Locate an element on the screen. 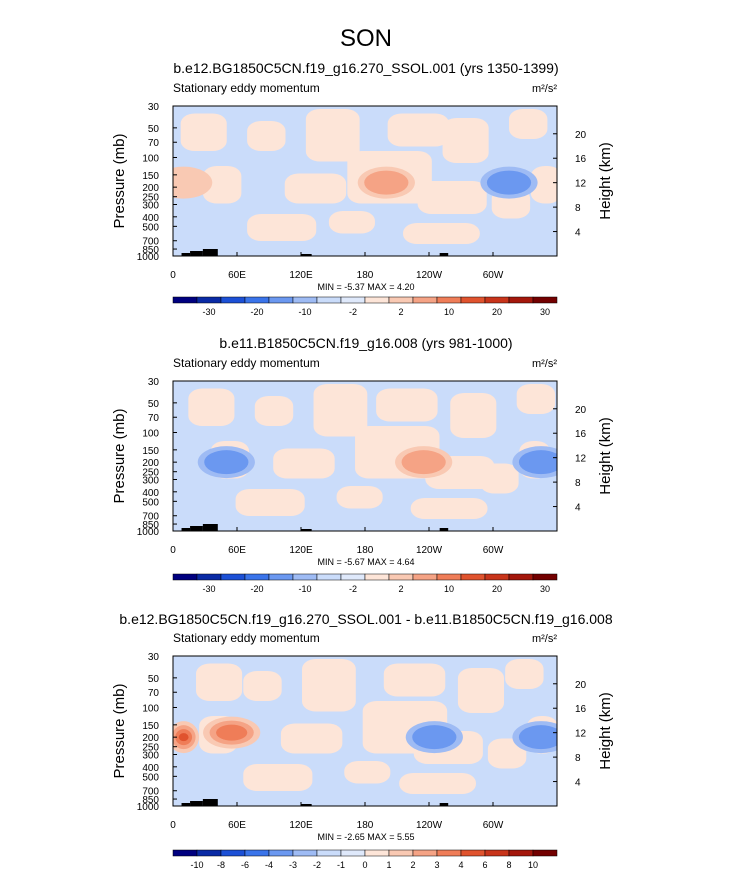 The height and width of the screenshot is (872, 733). y-axis-label: Pressure (mb) is located at coordinates (119, 180).